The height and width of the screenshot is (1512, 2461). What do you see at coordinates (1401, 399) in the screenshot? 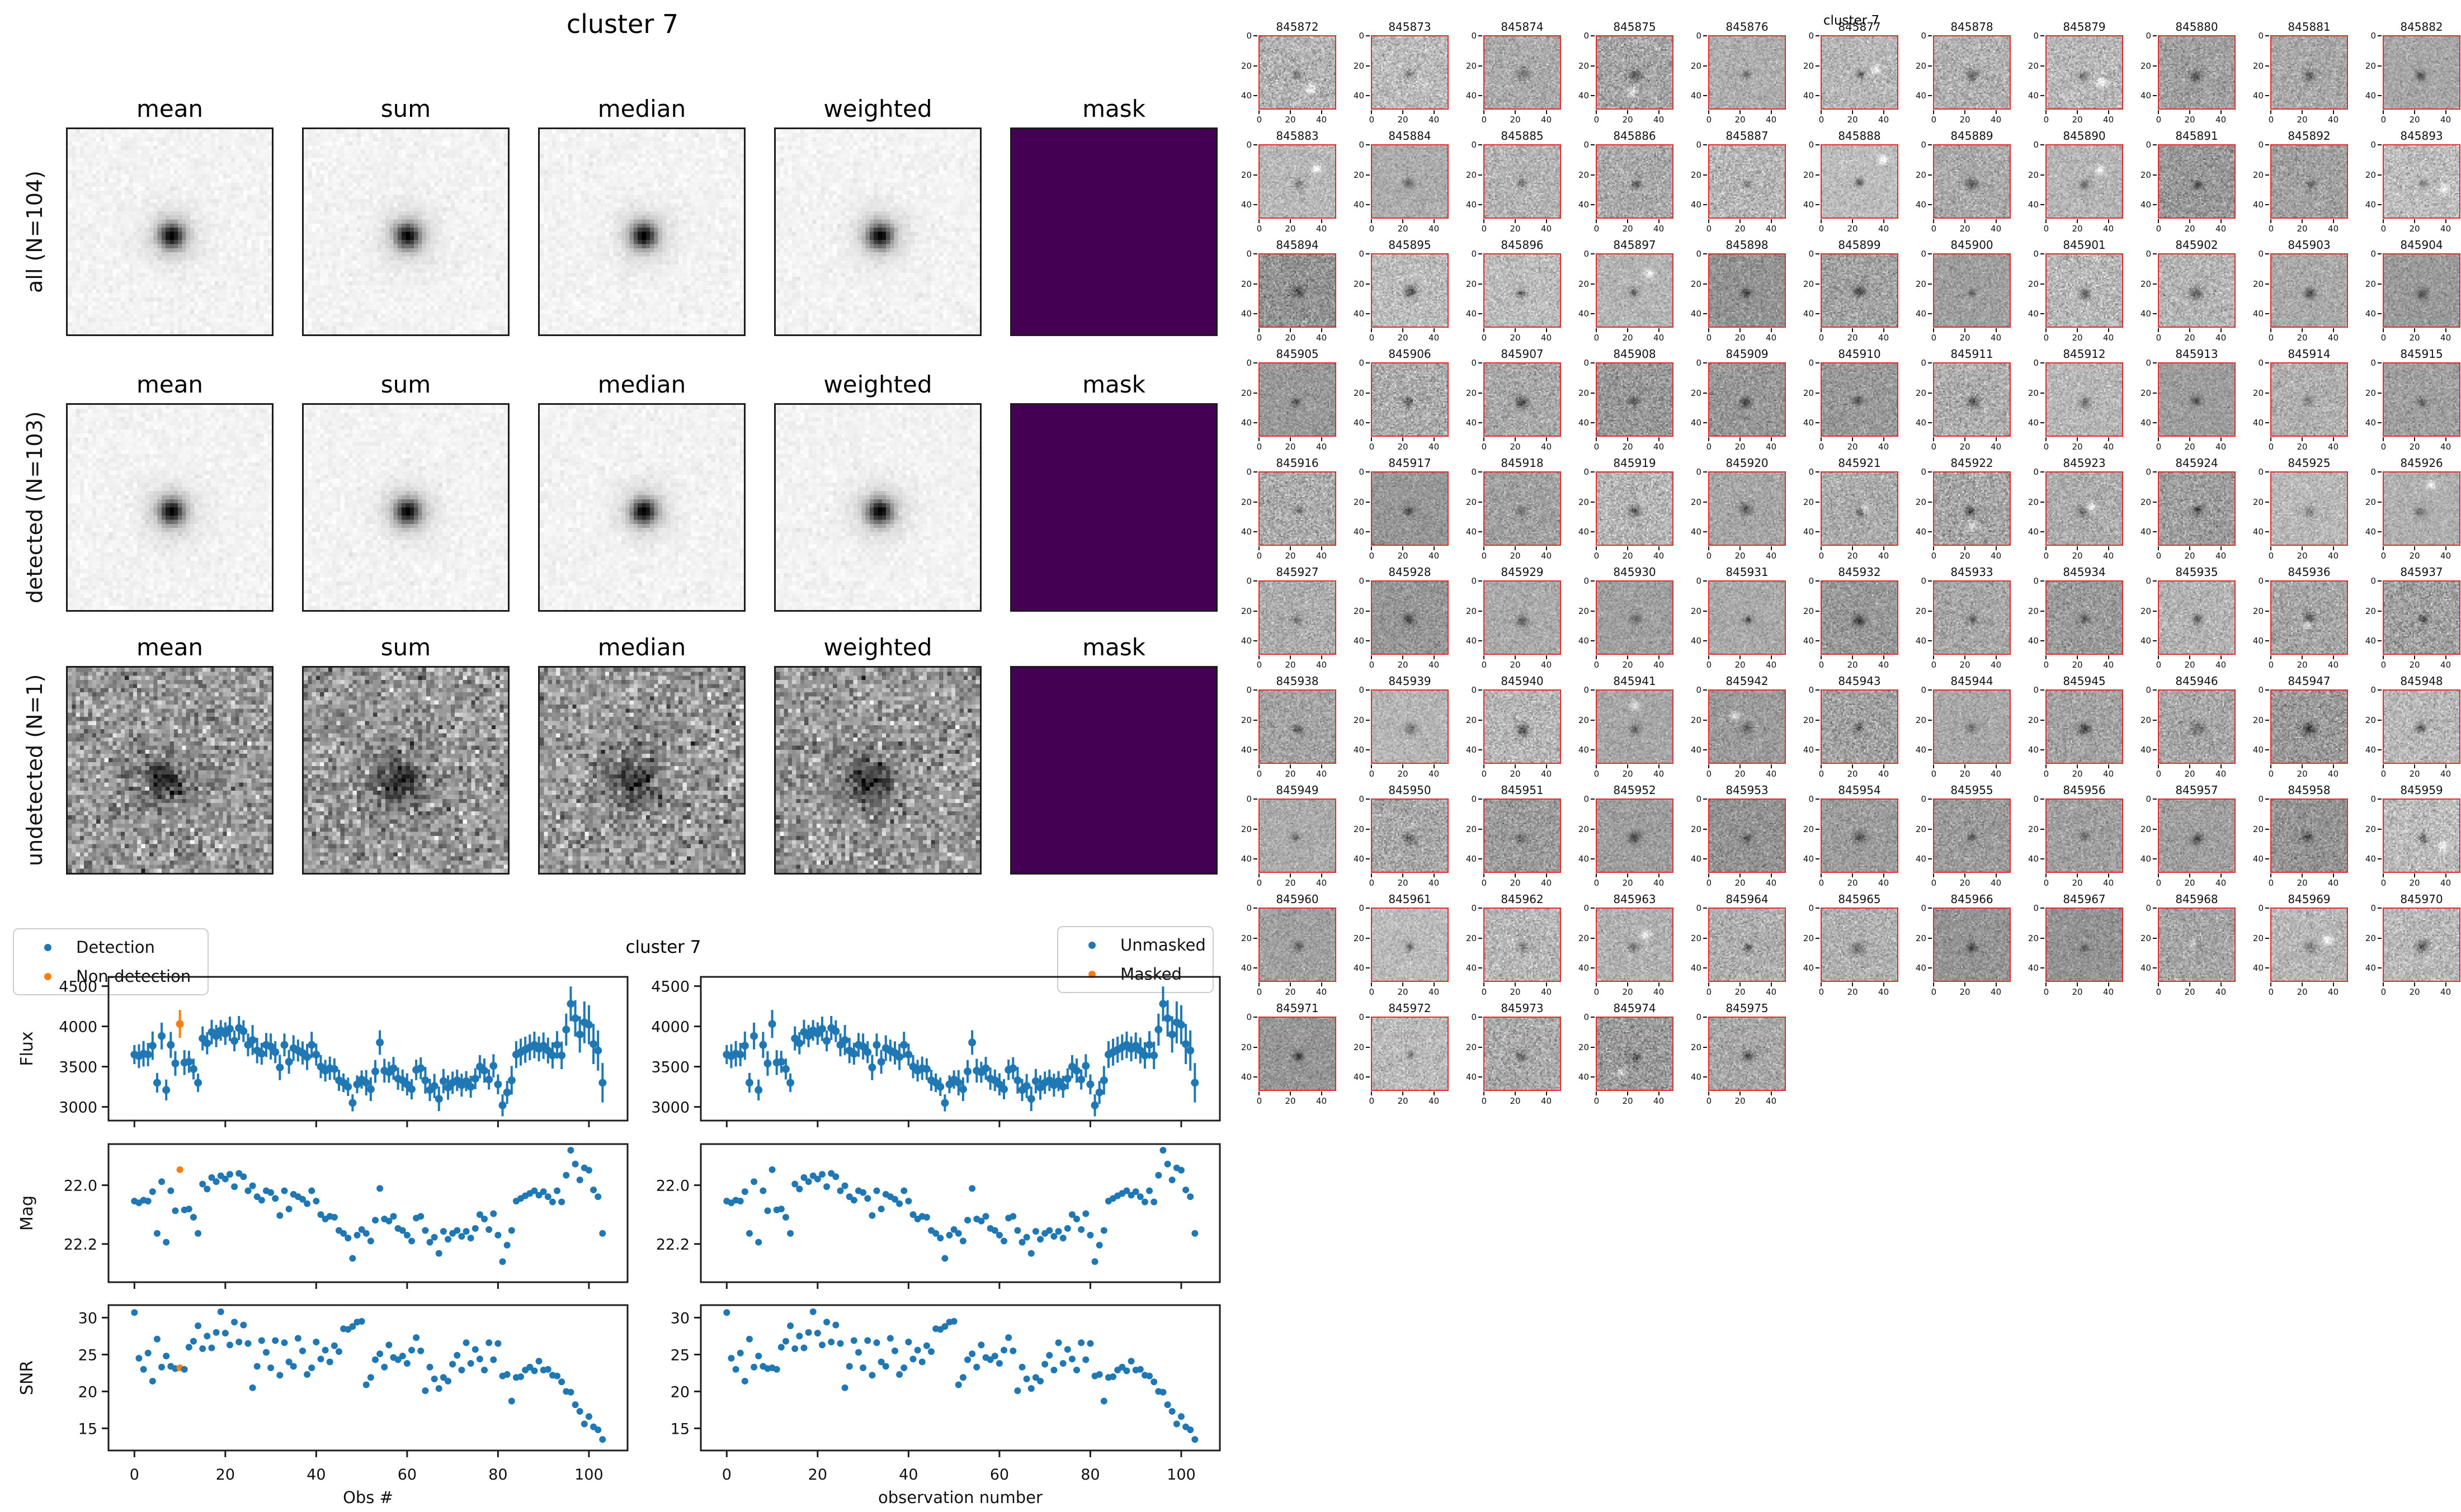
I see `cutout-cell: 845906 0 0 20 20 40 40` at bounding box center [1401, 399].